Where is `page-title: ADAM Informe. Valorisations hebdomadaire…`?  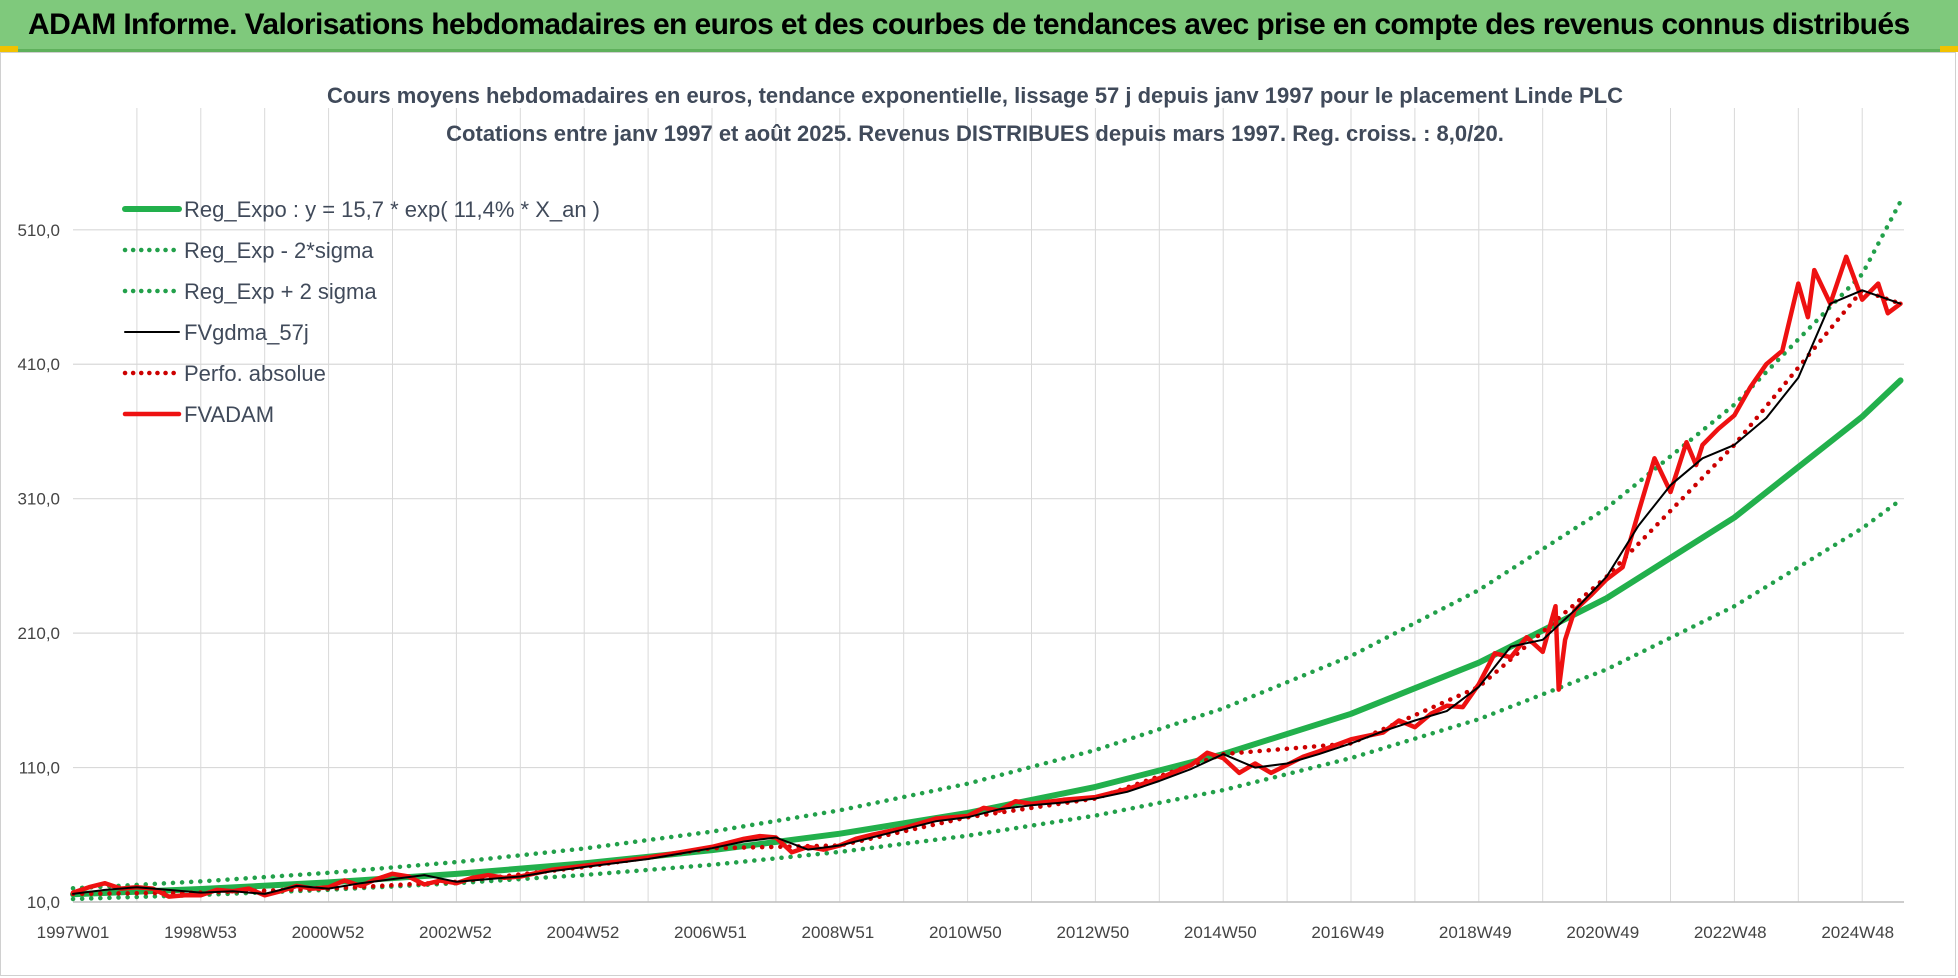
page-title: ADAM Informe. Valorisations hebdomadaire… is located at coordinates (969, 24).